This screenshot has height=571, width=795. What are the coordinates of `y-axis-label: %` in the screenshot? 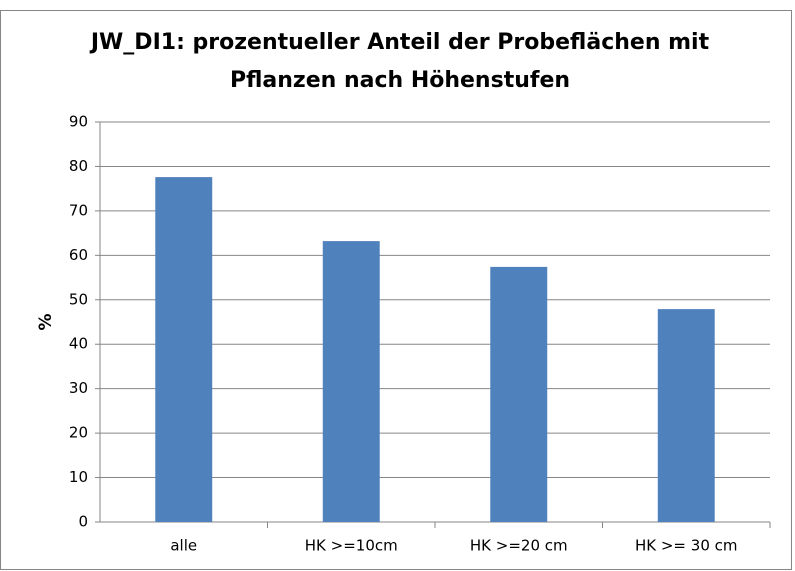 It's located at (46, 321).